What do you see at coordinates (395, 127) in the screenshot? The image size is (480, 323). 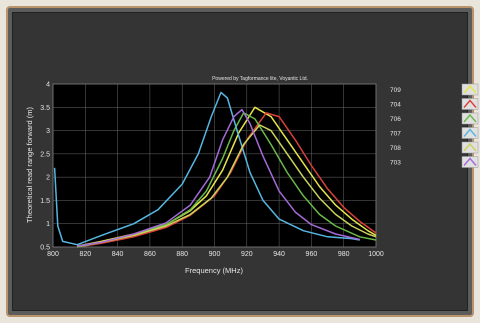 I see `series-end-labels: 709 704 706 707 708 703` at bounding box center [395, 127].